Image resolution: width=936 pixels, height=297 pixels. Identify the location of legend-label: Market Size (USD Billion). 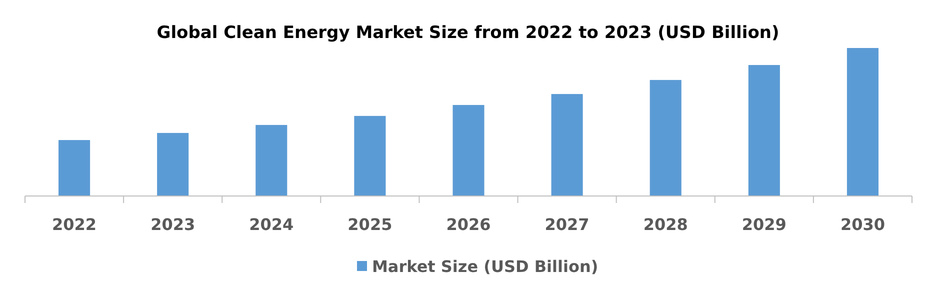
(485, 266).